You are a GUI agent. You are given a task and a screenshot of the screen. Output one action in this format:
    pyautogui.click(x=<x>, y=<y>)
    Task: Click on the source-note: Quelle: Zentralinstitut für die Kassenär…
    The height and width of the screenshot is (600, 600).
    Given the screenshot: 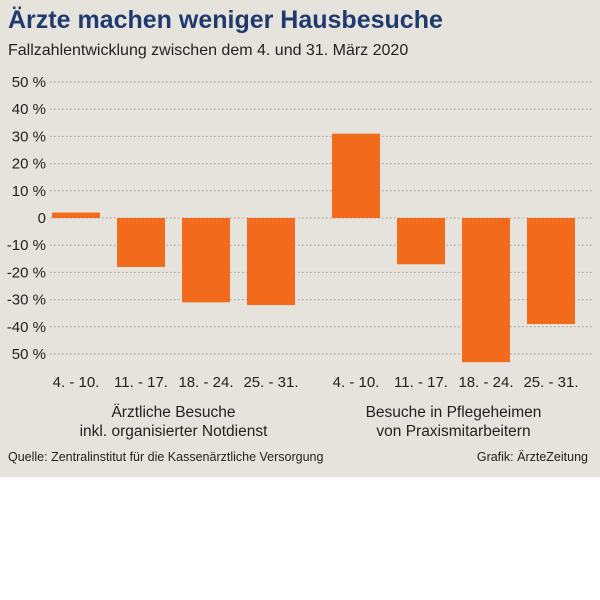 What is the action you would take?
    pyautogui.click(x=166, y=457)
    